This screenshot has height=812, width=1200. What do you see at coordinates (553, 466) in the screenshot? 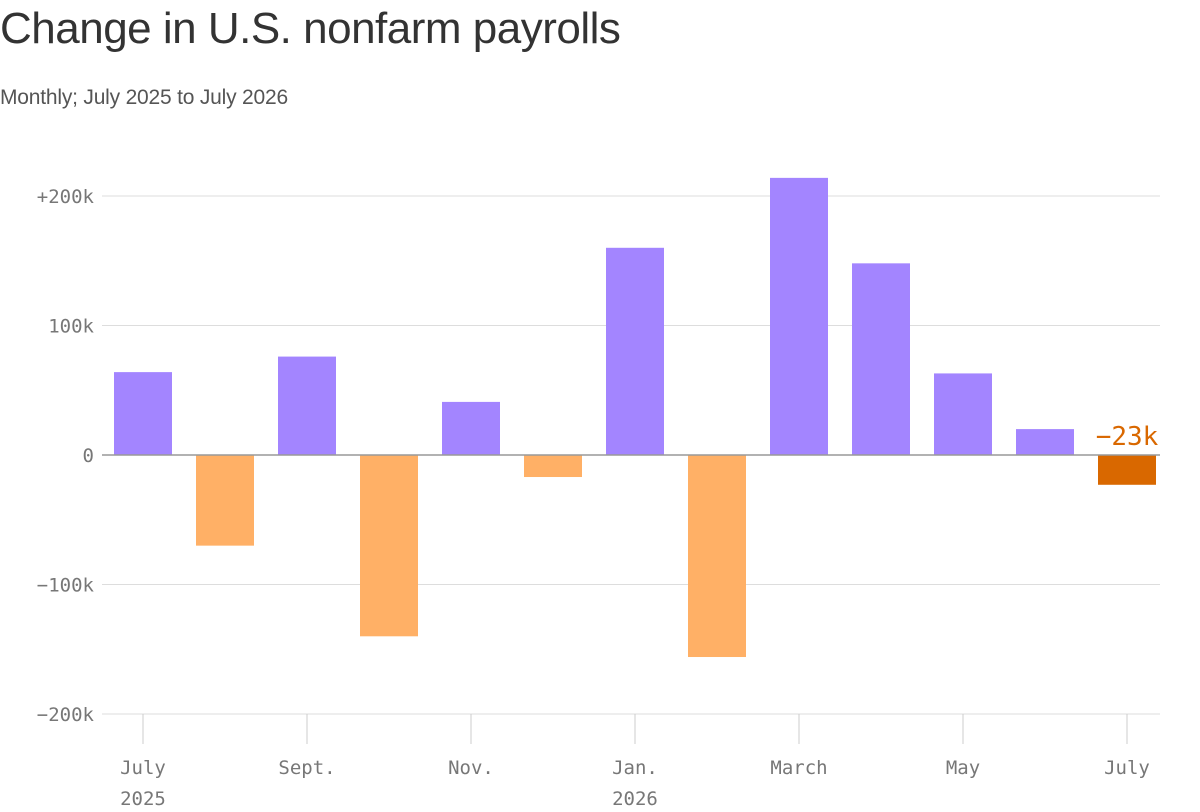
I see `bar-dec-2025` at bounding box center [553, 466].